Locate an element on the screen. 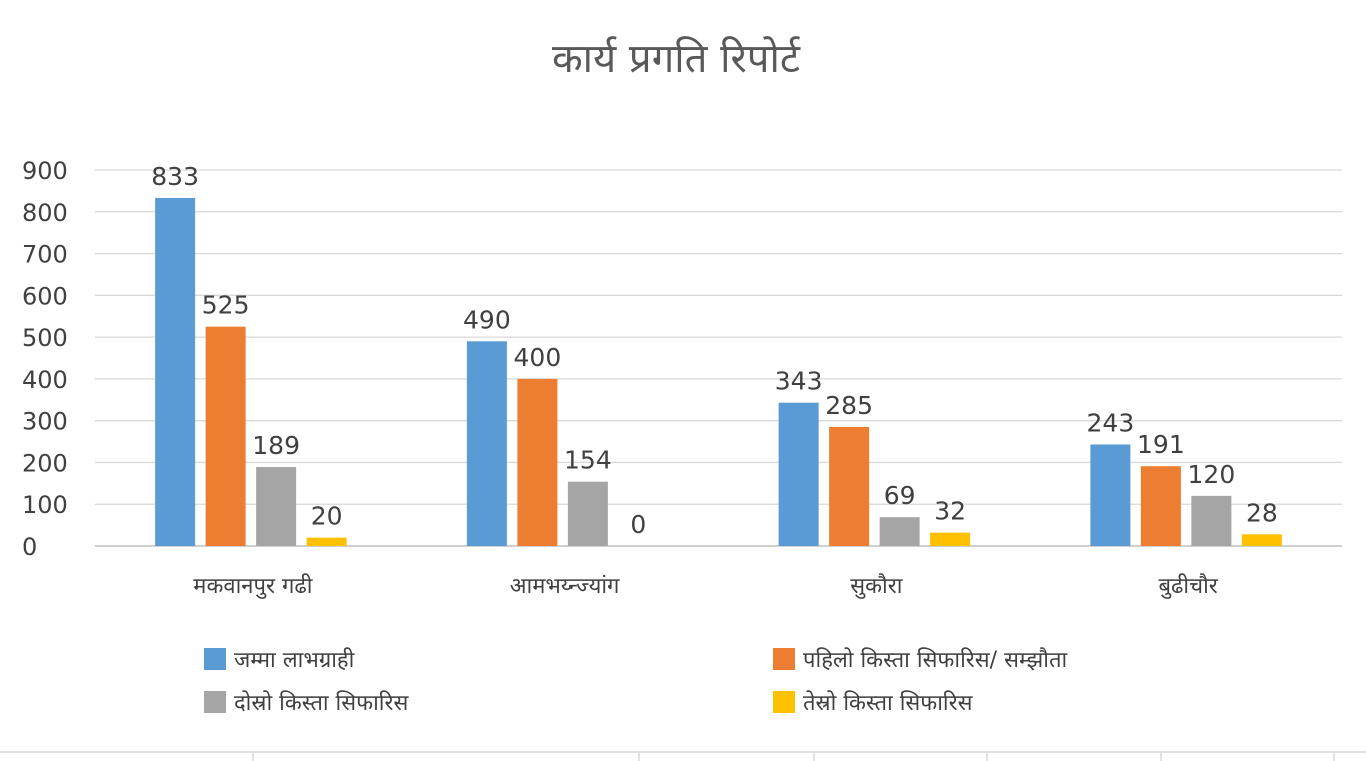 This screenshot has width=1366, height=761. y-tick-label: 600 is located at coordinates (45, 296).